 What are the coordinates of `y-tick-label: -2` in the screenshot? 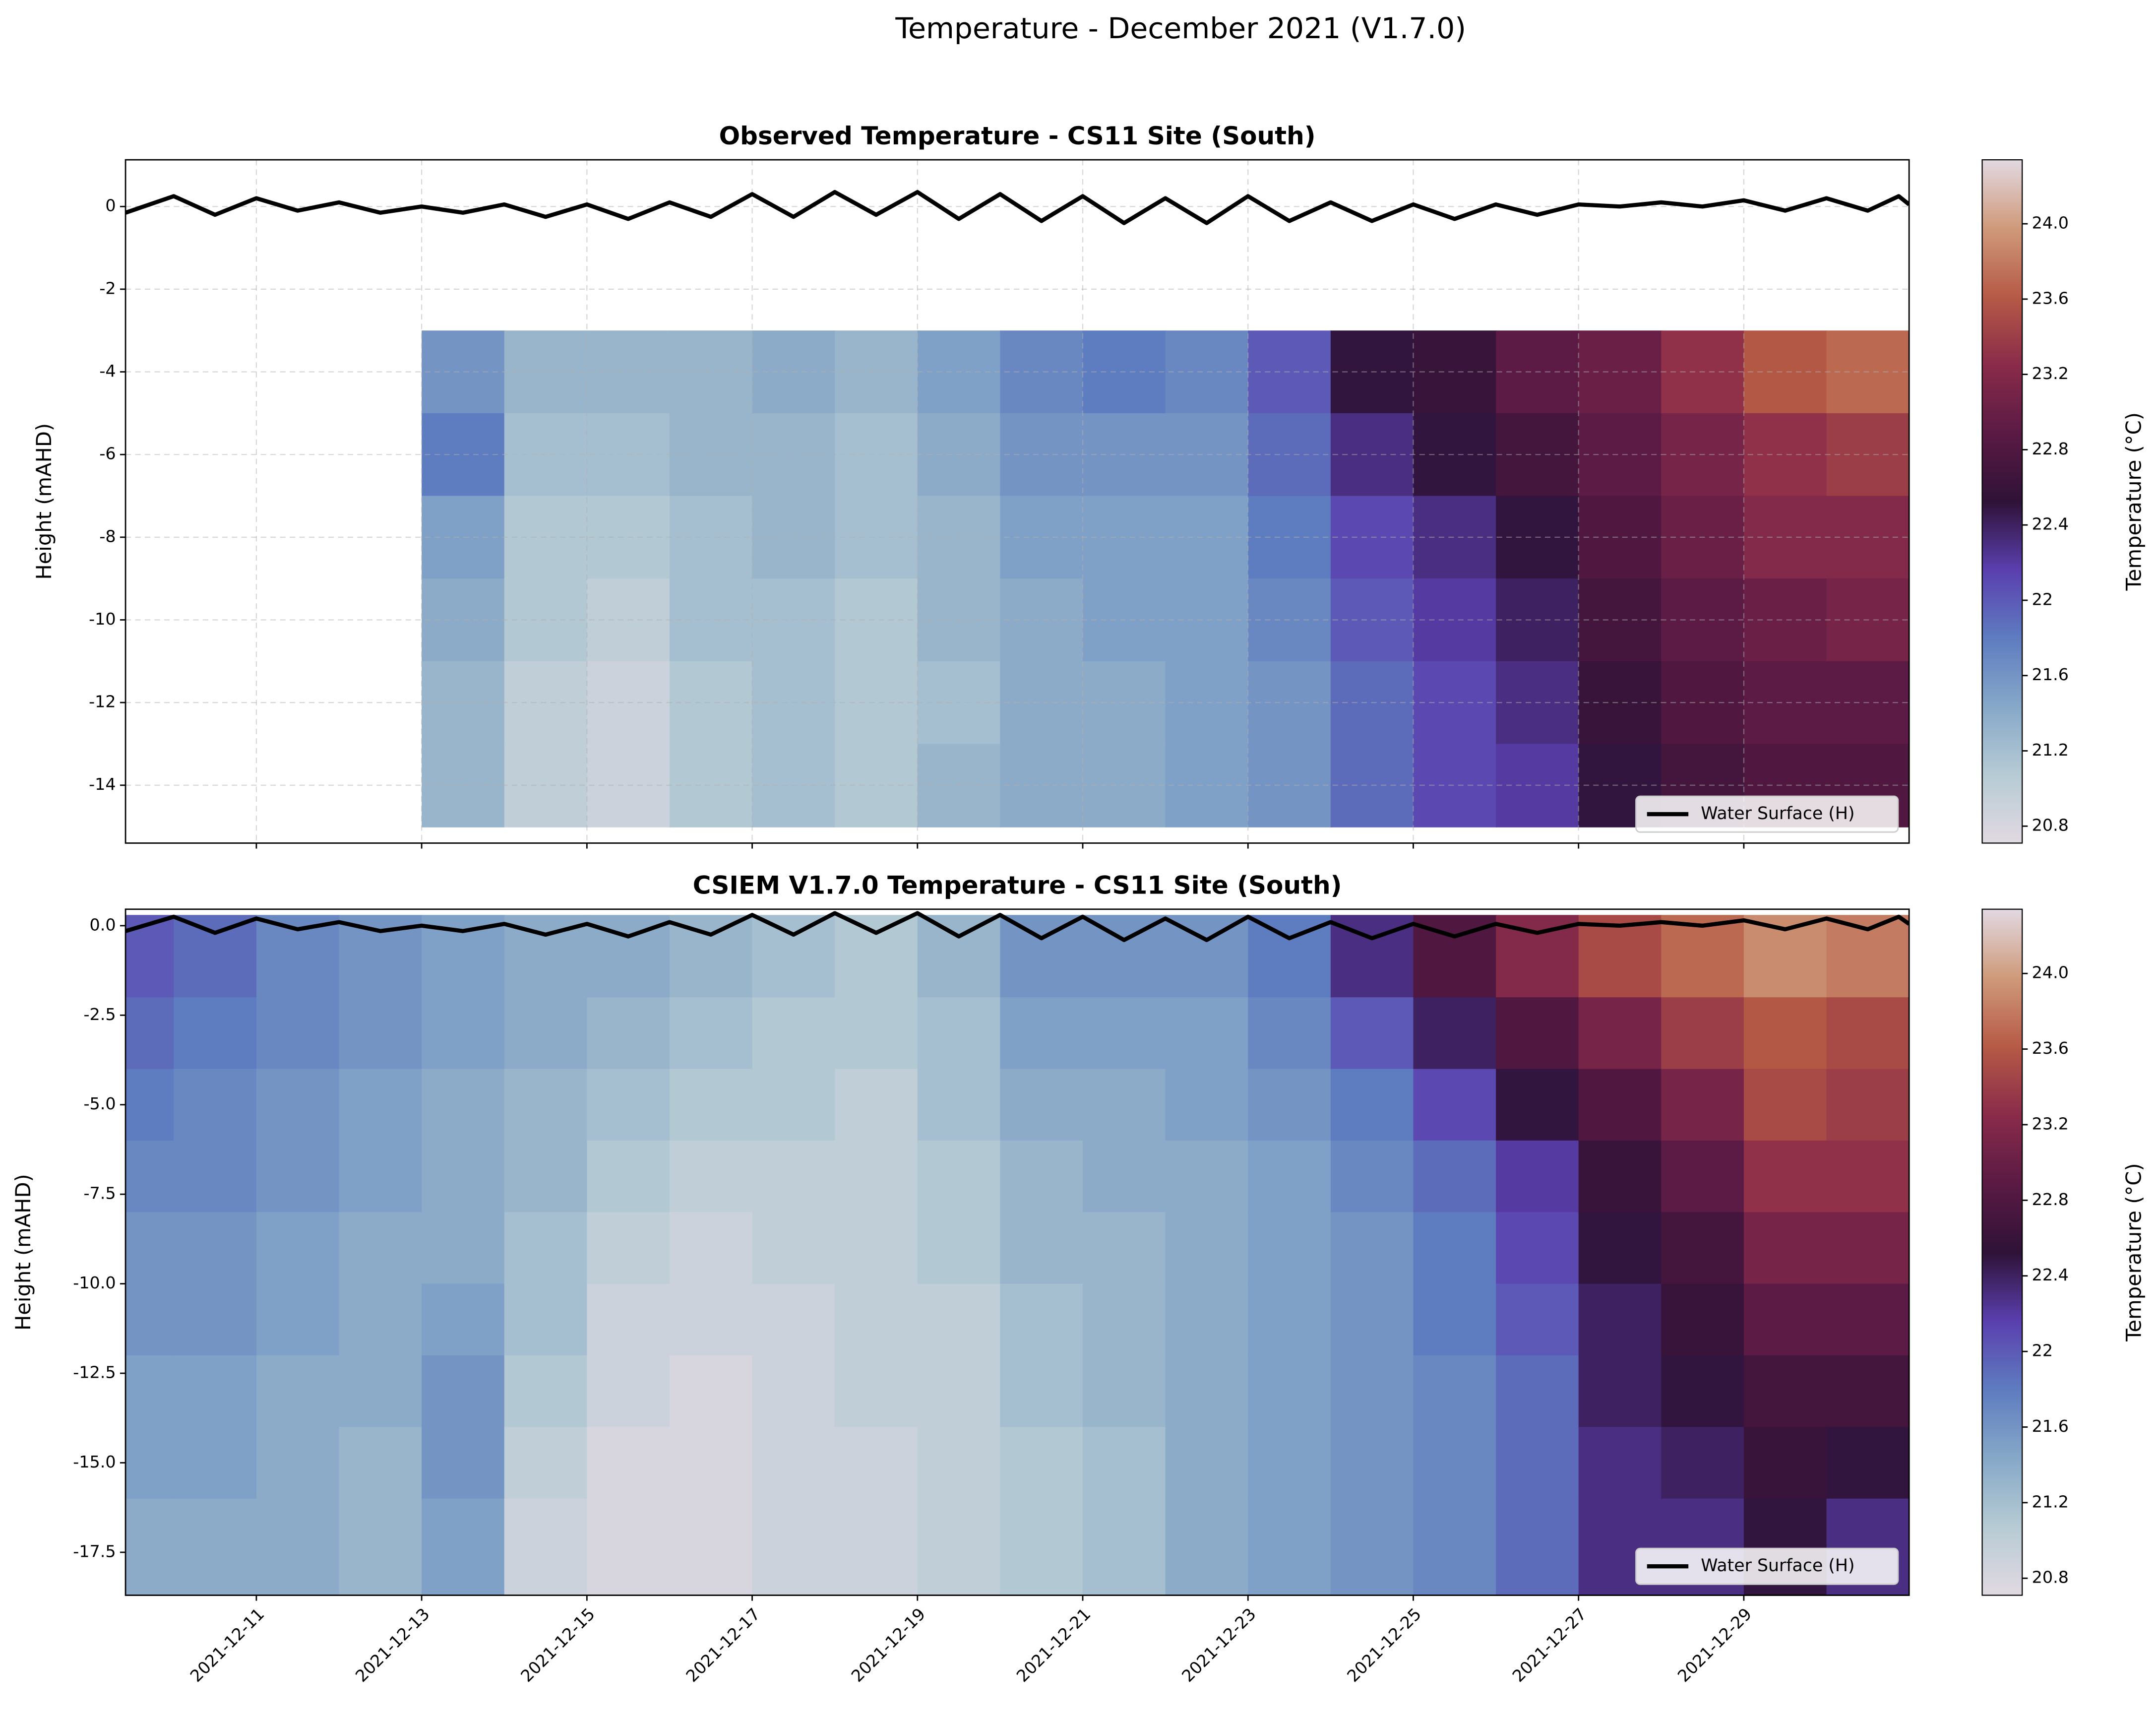 It's located at (107, 288).